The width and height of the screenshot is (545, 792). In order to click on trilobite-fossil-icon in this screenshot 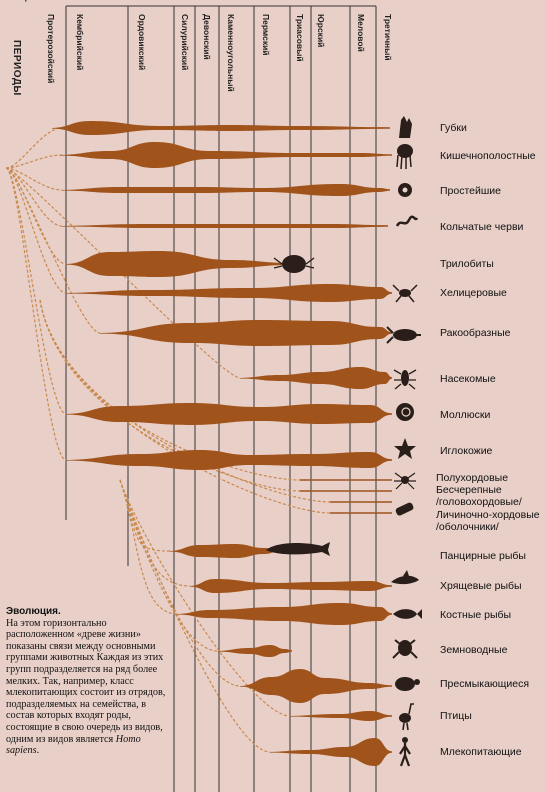, I will do `click(294, 264)`.